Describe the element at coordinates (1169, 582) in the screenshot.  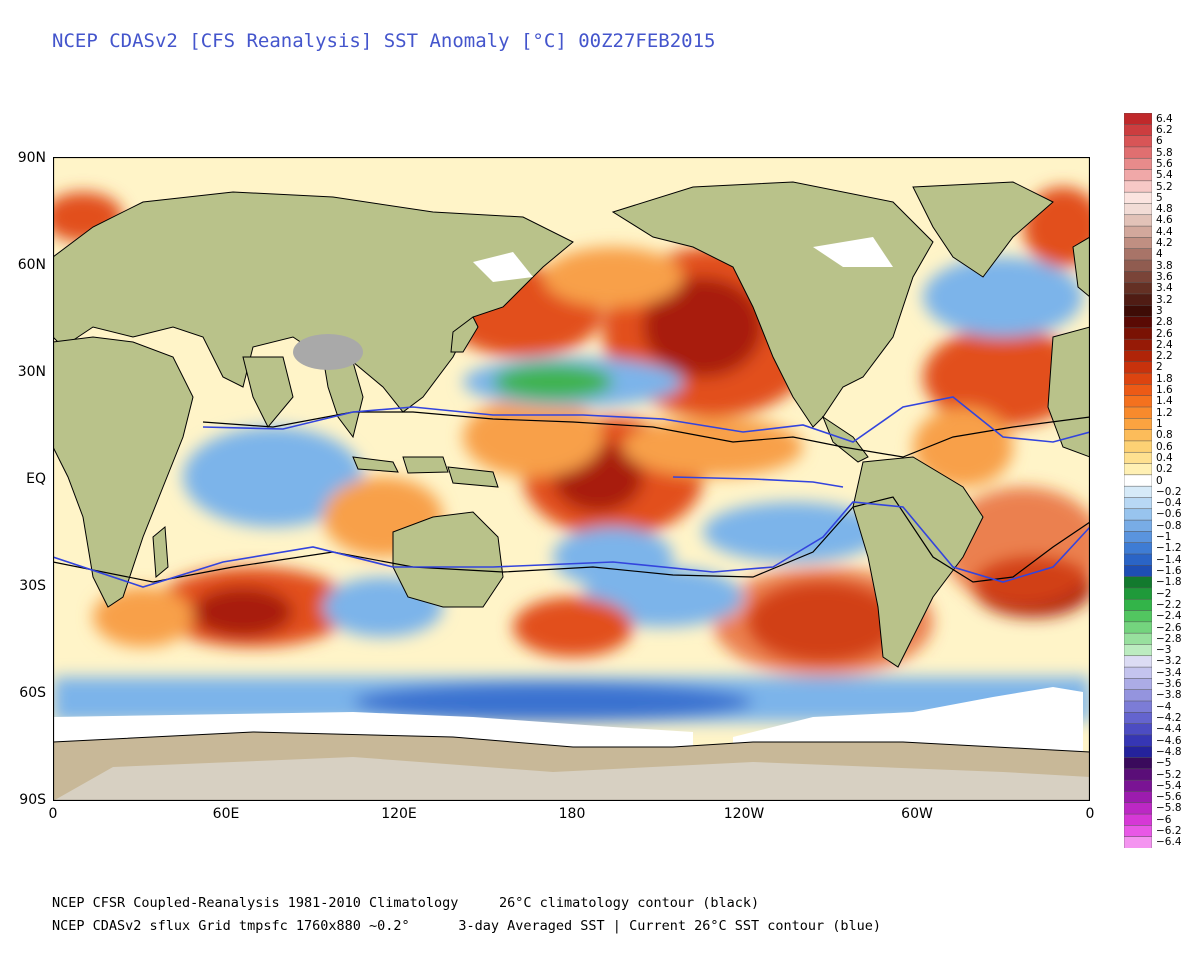
I see `colorbar-label: −1.8` at that location.